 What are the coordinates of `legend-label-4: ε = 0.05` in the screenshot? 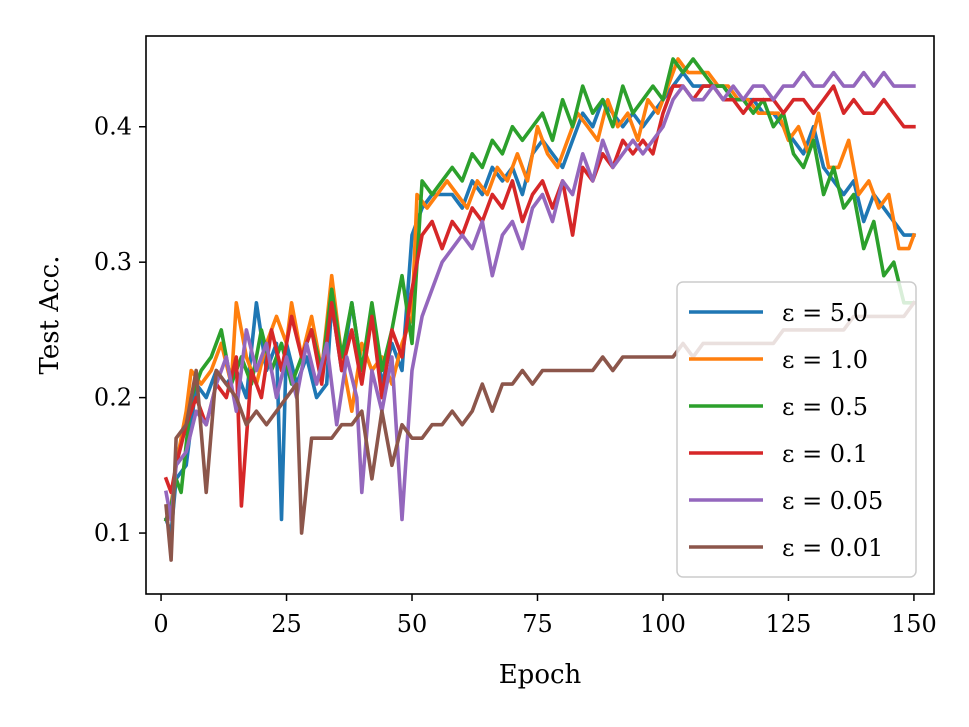 It's located at (832, 501).